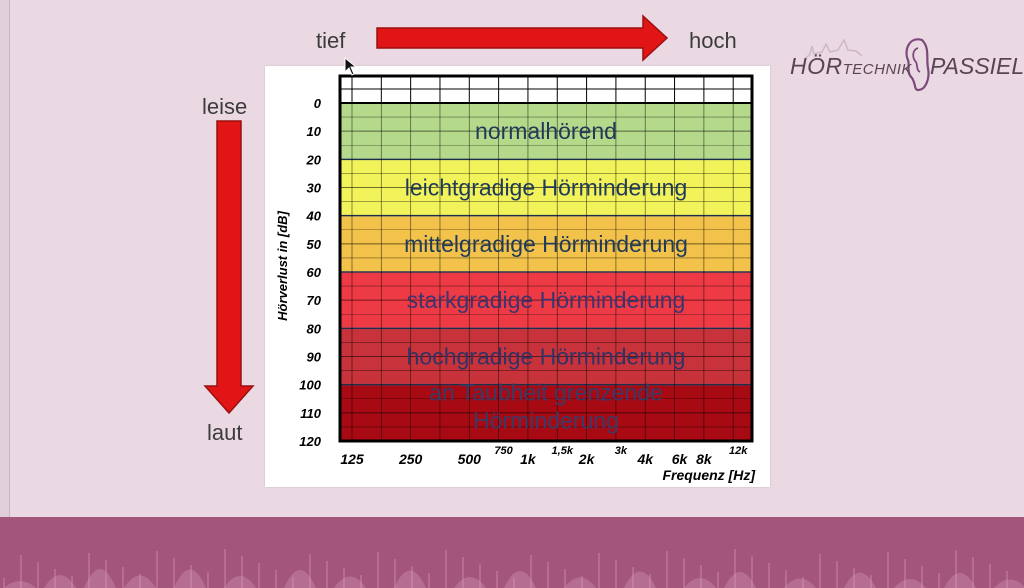 This screenshot has height=588, width=1024. Describe the element at coordinates (314, 328) in the screenshot. I see `y-tick-80: 80` at that location.